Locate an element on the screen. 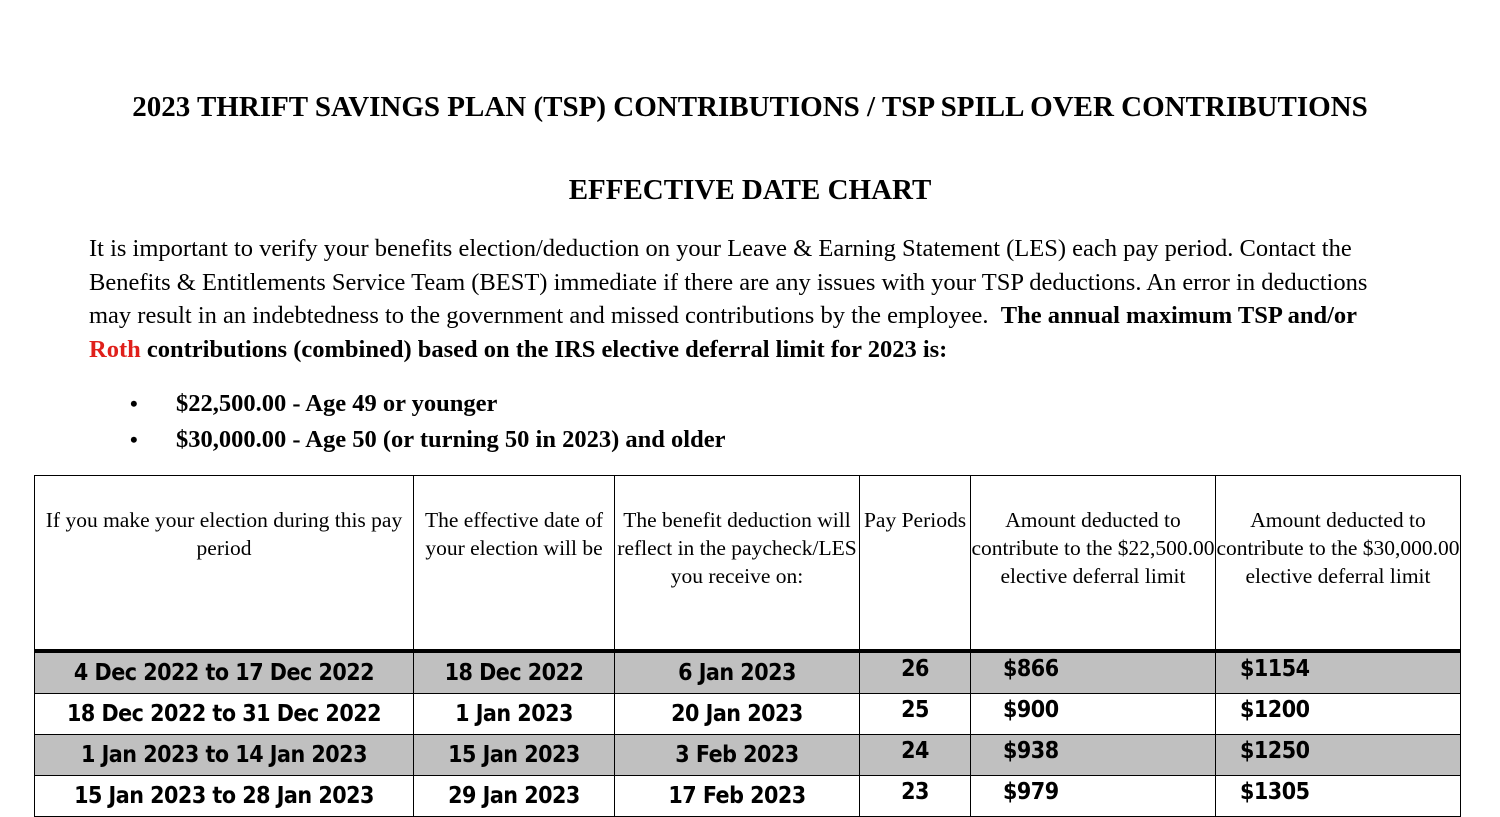 This screenshot has height=817, width=1500. cell-effective-date: 18 Dec 2022 is located at coordinates (514, 672).